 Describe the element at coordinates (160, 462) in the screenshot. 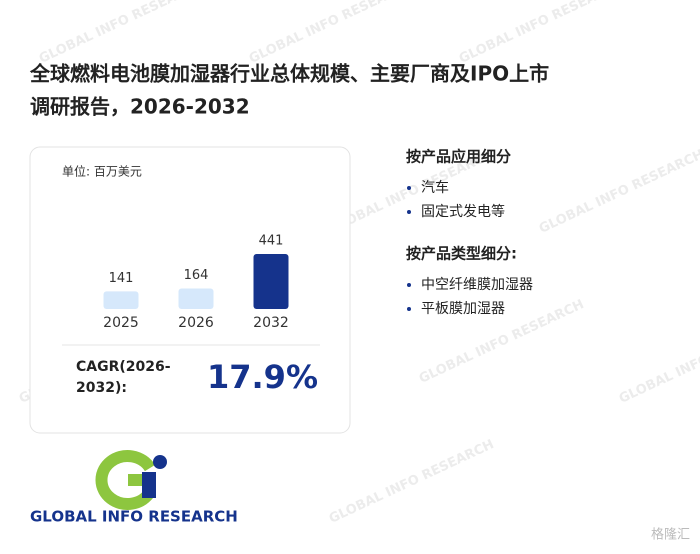

I see `logo-dot` at that location.